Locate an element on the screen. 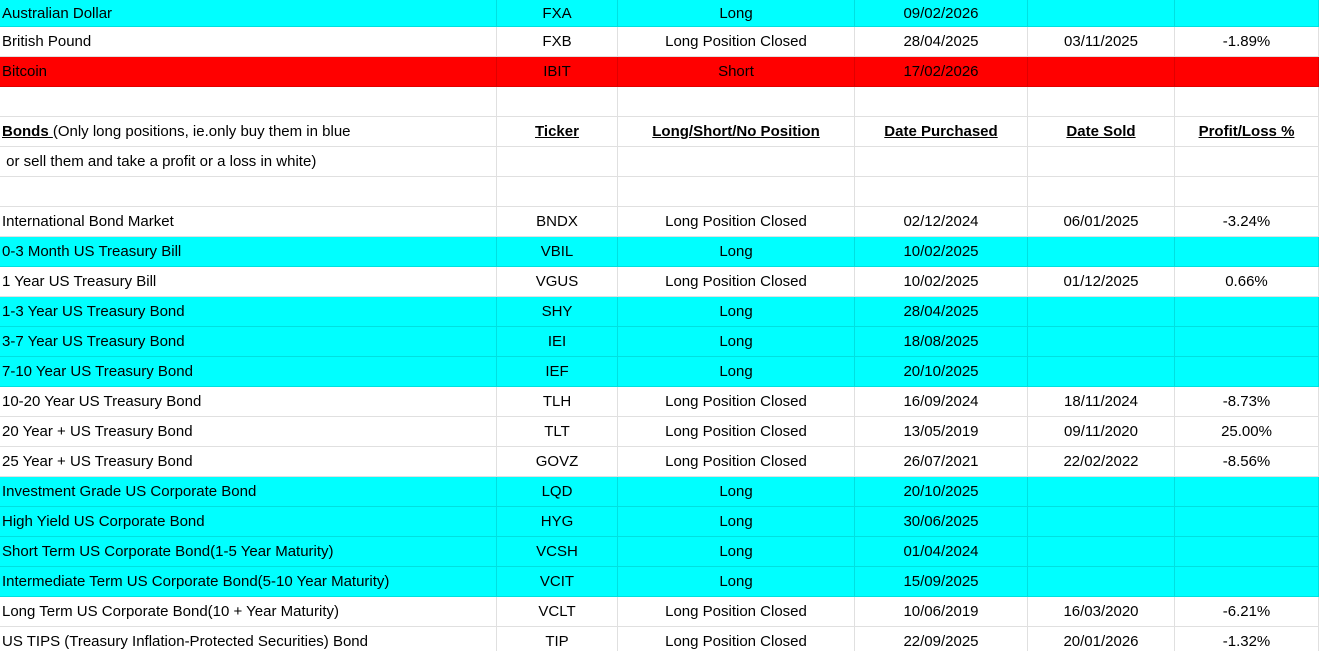 The height and width of the screenshot is (651, 1319). date-sold-cell: 01/12/2025 is located at coordinates (1101, 282).